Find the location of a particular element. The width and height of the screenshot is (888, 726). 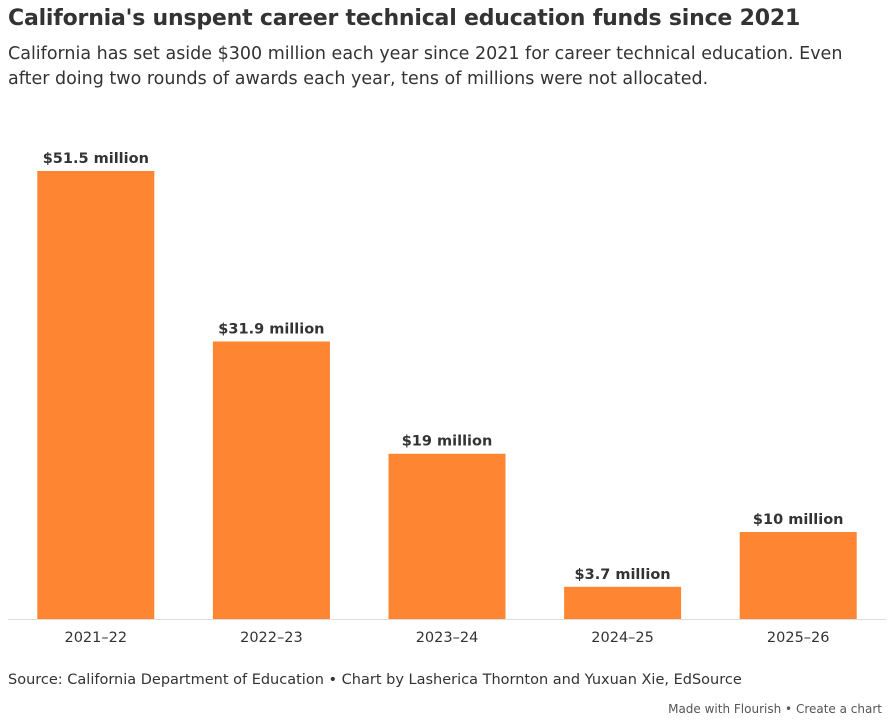

x-tick-label-3: 2024–25 is located at coordinates (622, 638).